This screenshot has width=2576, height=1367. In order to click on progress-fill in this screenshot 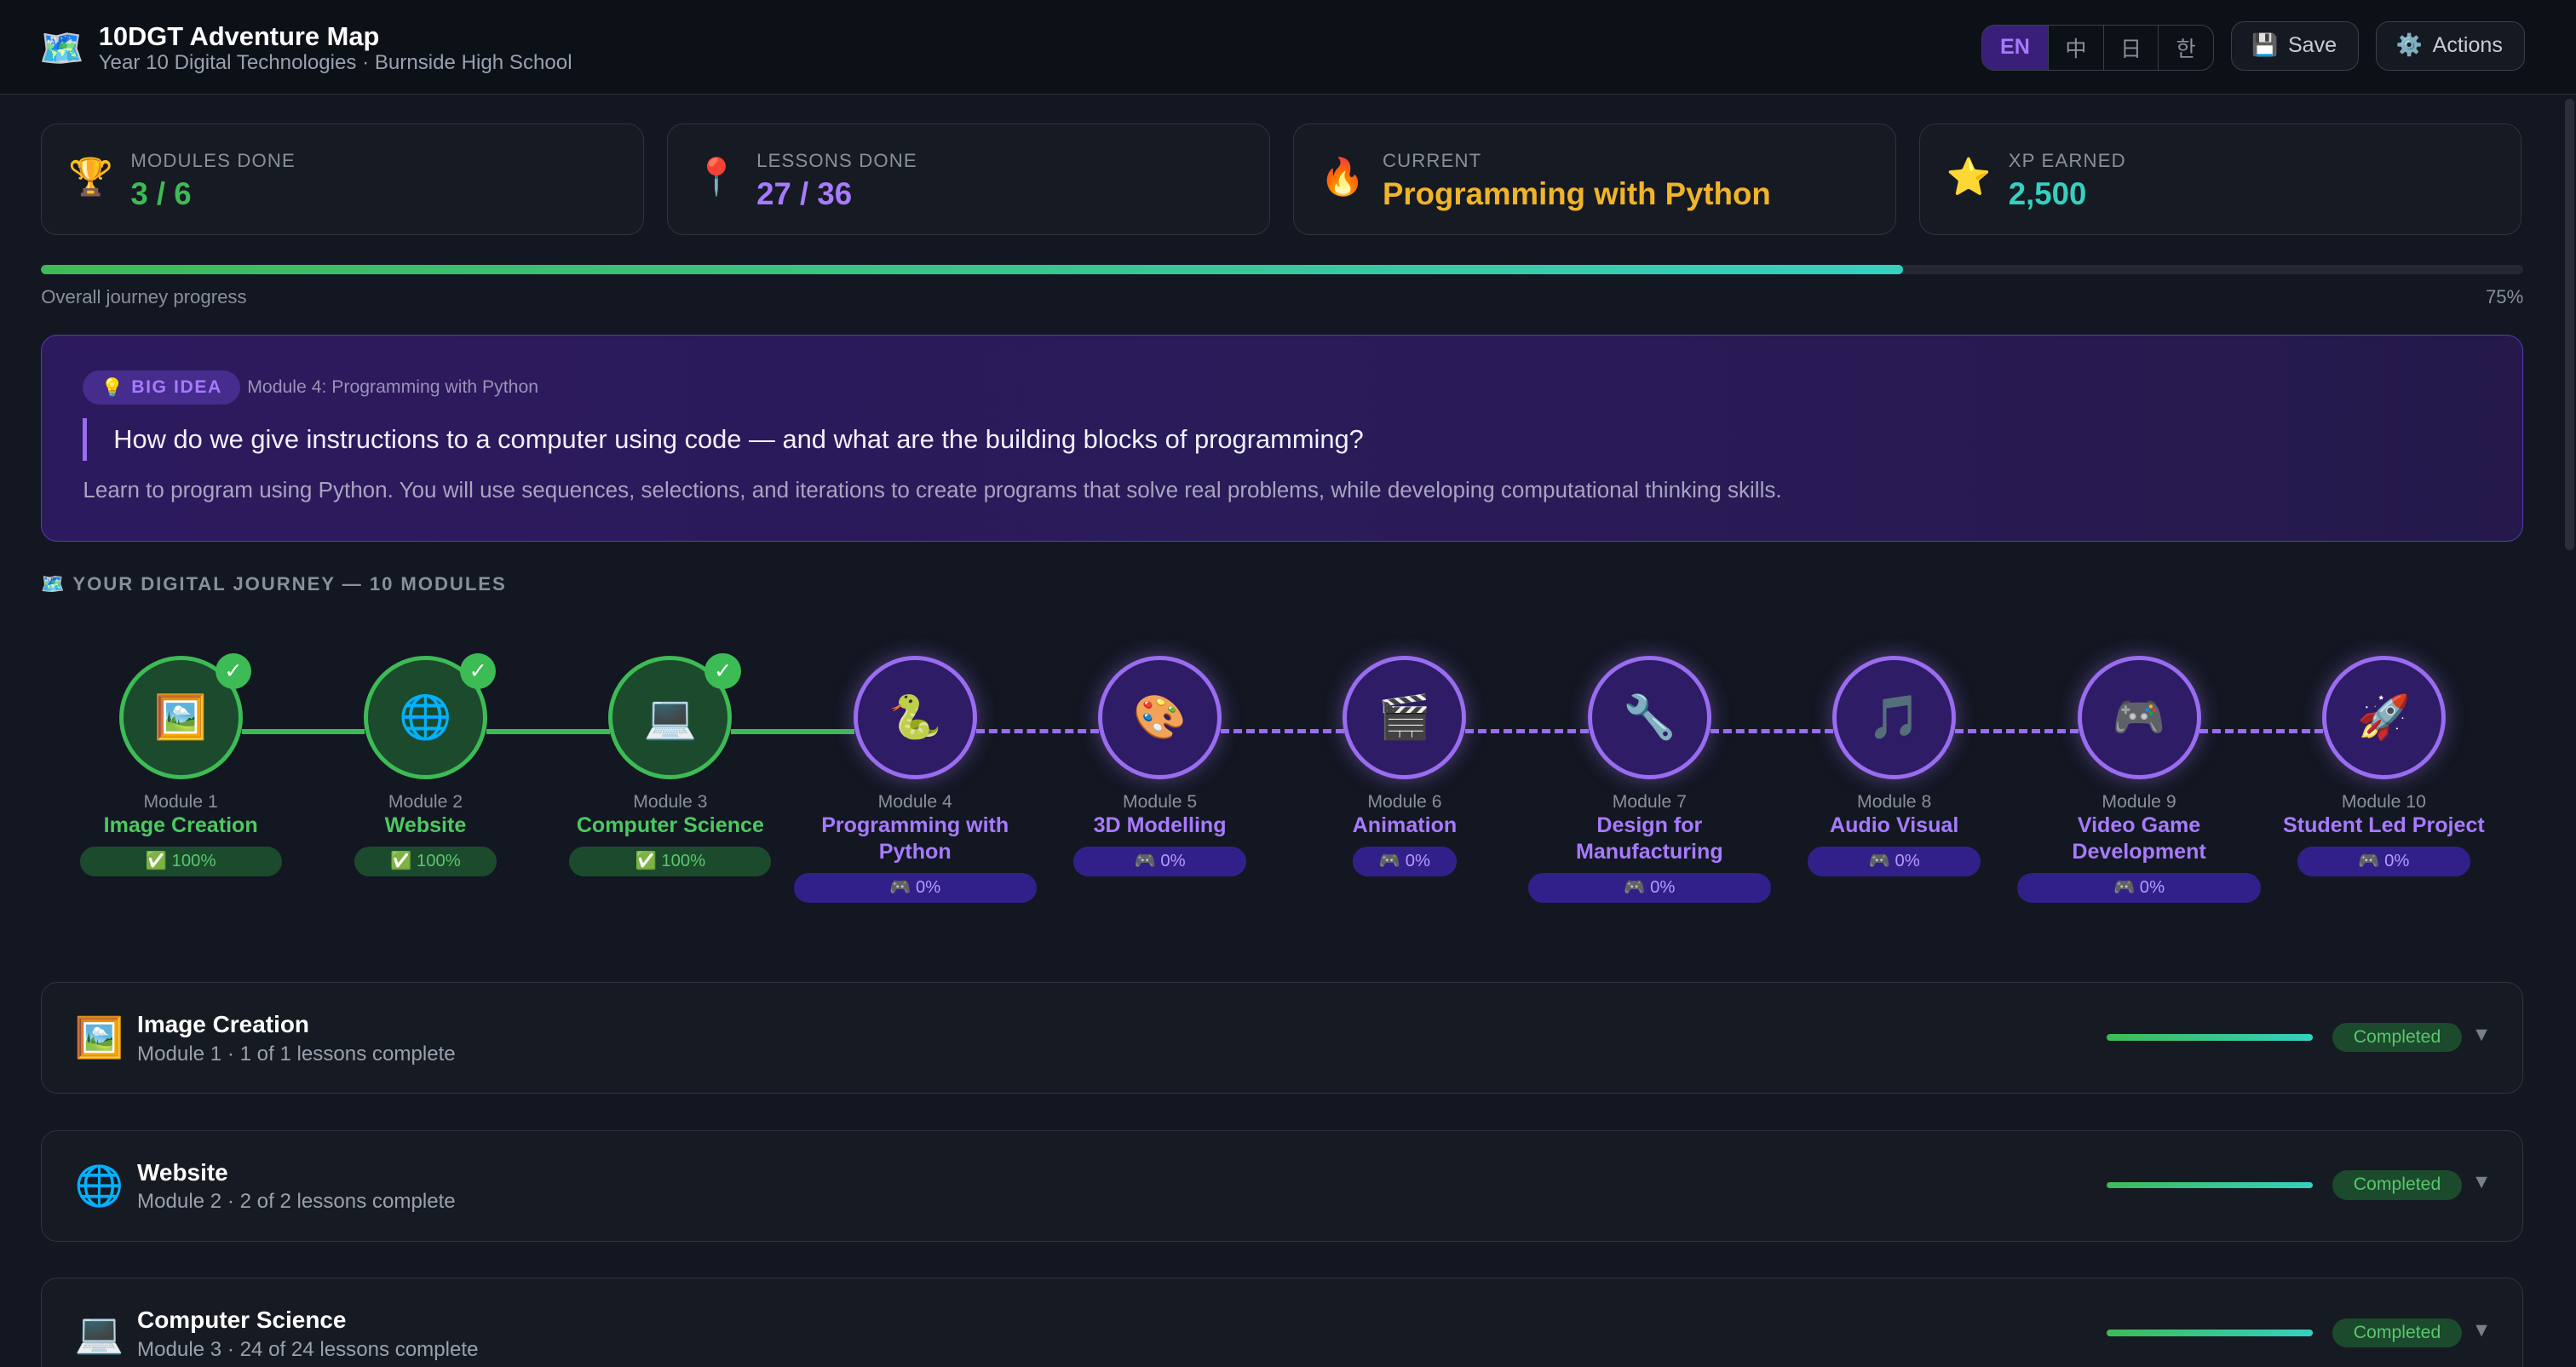, I will do `click(972, 269)`.